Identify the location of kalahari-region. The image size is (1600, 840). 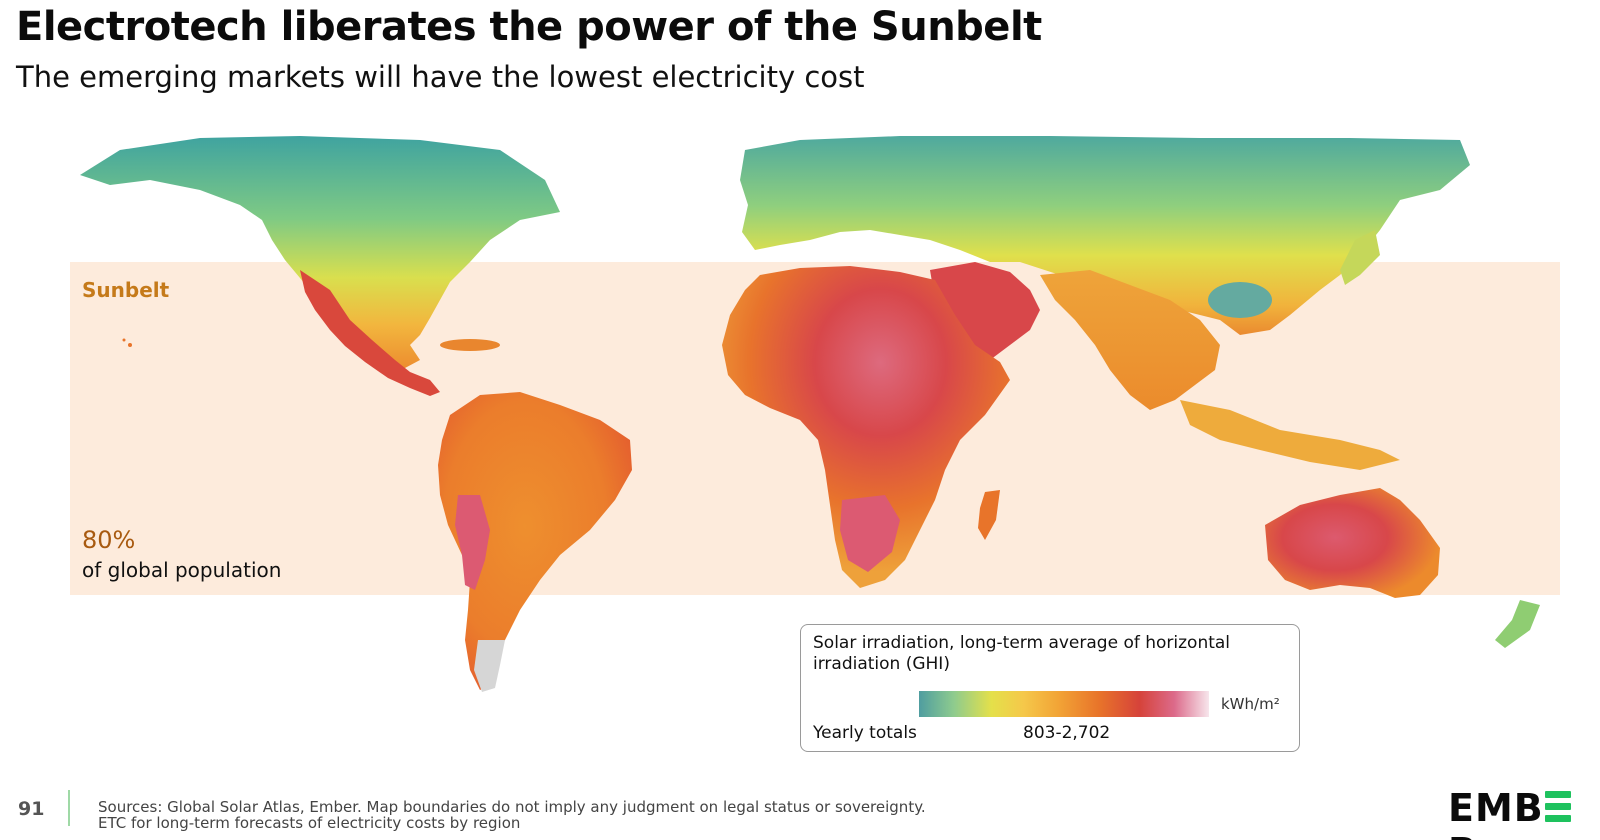
(870, 533).